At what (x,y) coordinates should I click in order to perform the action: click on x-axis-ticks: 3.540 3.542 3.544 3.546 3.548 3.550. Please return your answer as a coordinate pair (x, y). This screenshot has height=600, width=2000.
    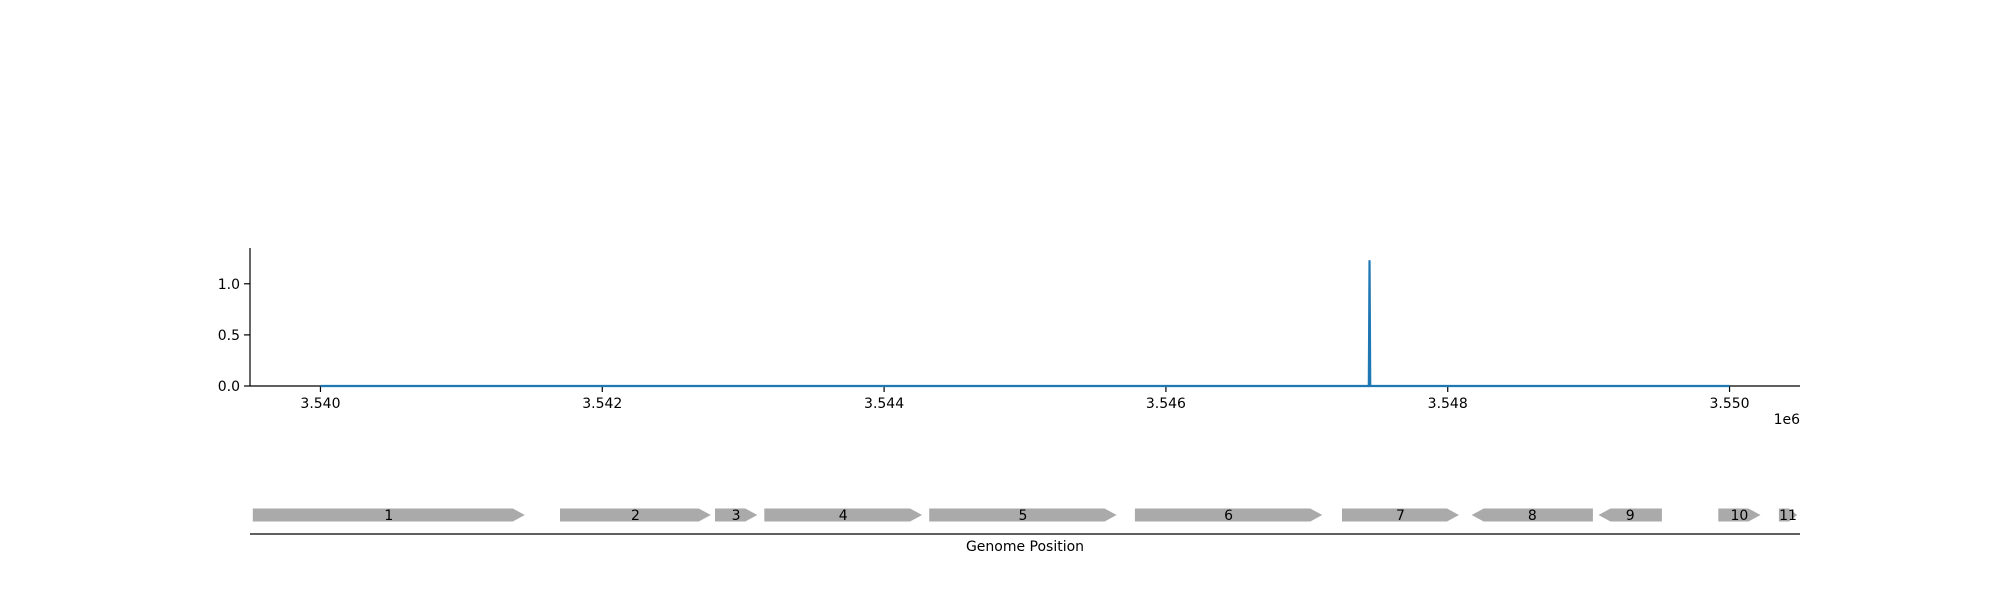
    Looking at the image, I should click on (1025, 399).